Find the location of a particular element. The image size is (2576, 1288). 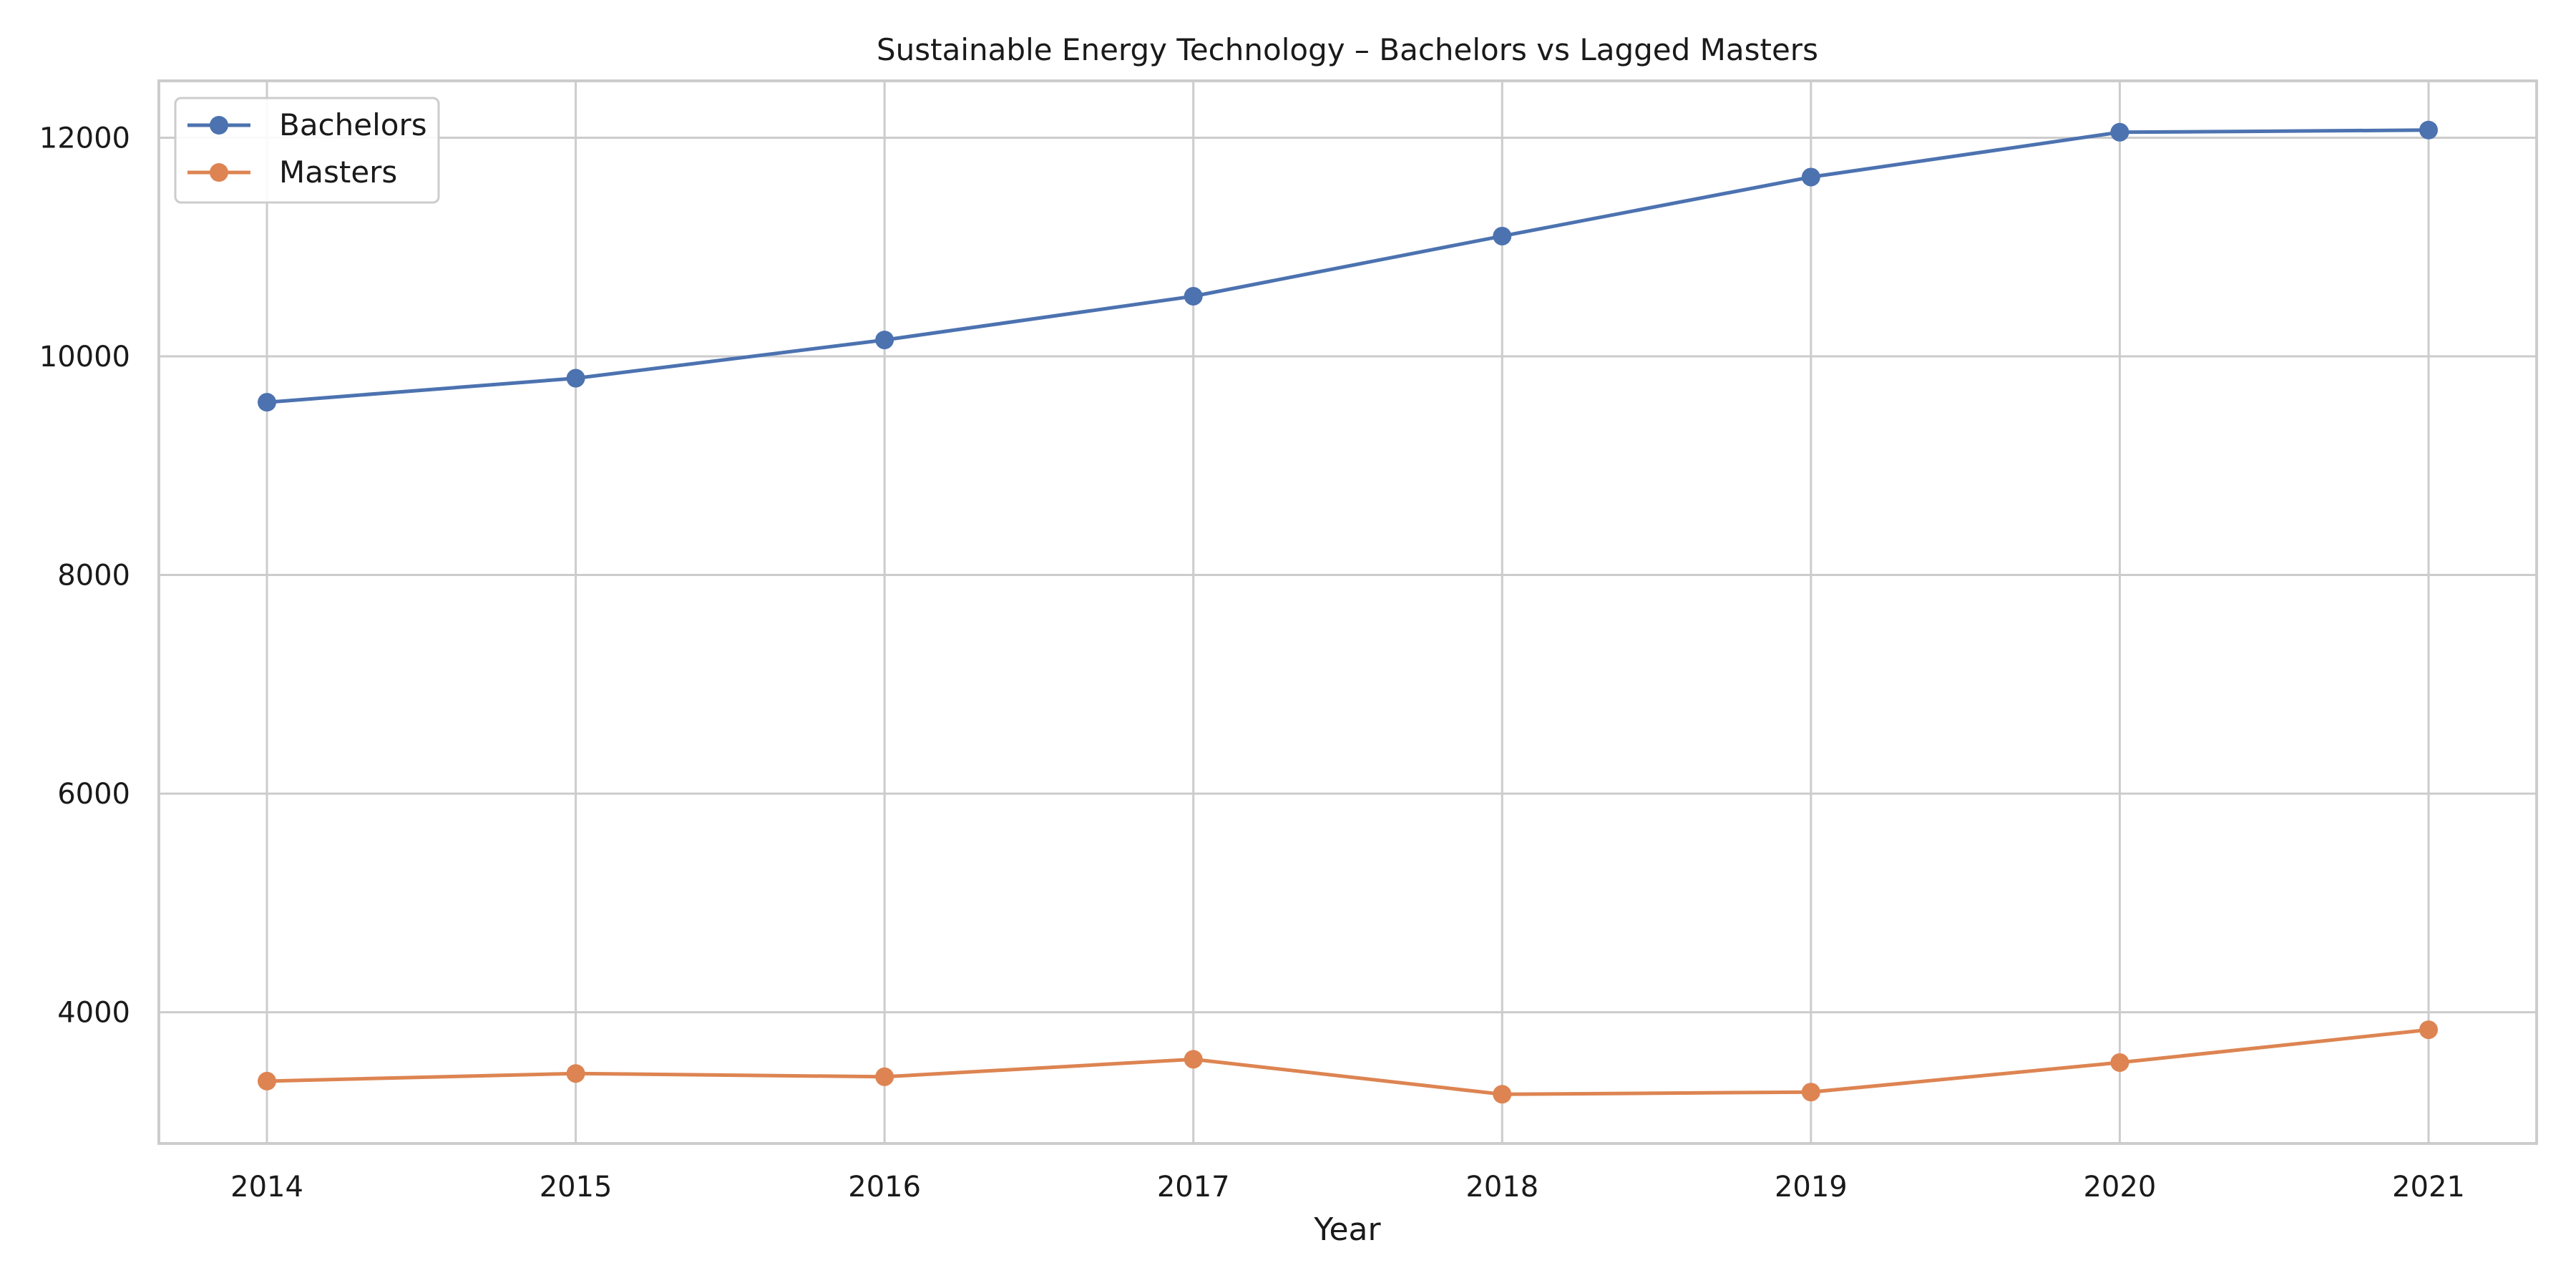

x-axis-label: Year is located at coordinates (1347, 1229).